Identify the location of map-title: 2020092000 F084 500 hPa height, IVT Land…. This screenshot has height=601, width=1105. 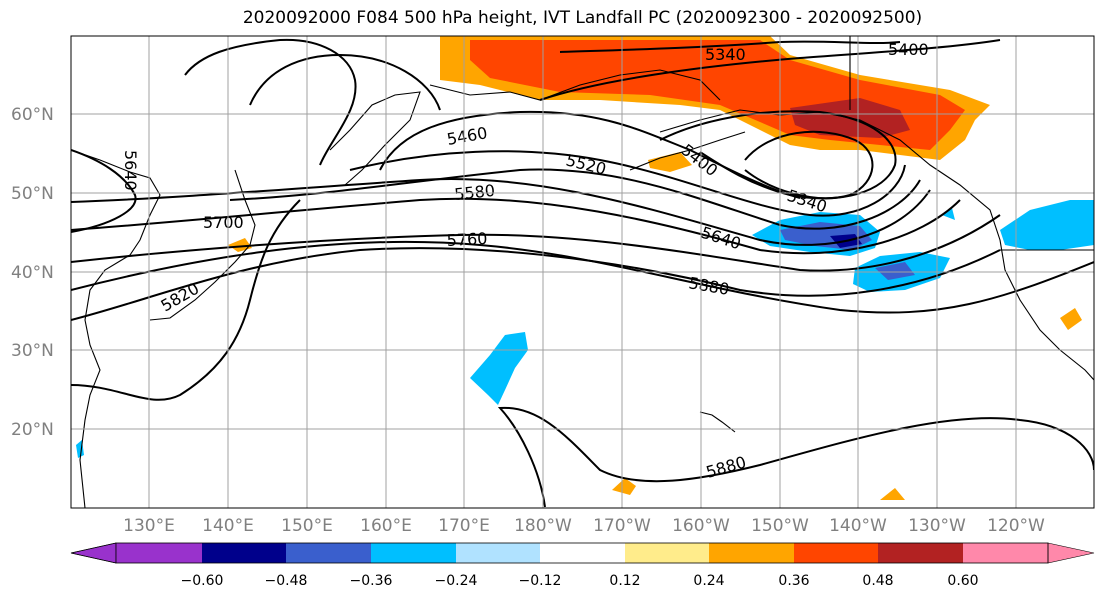
(582, 18).